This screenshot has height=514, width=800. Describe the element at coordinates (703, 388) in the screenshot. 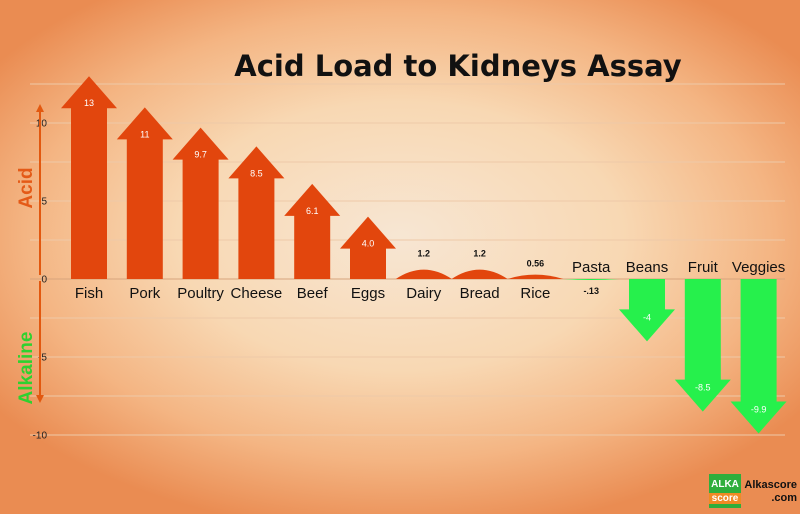

I see `value-label: -8.5` at that location.